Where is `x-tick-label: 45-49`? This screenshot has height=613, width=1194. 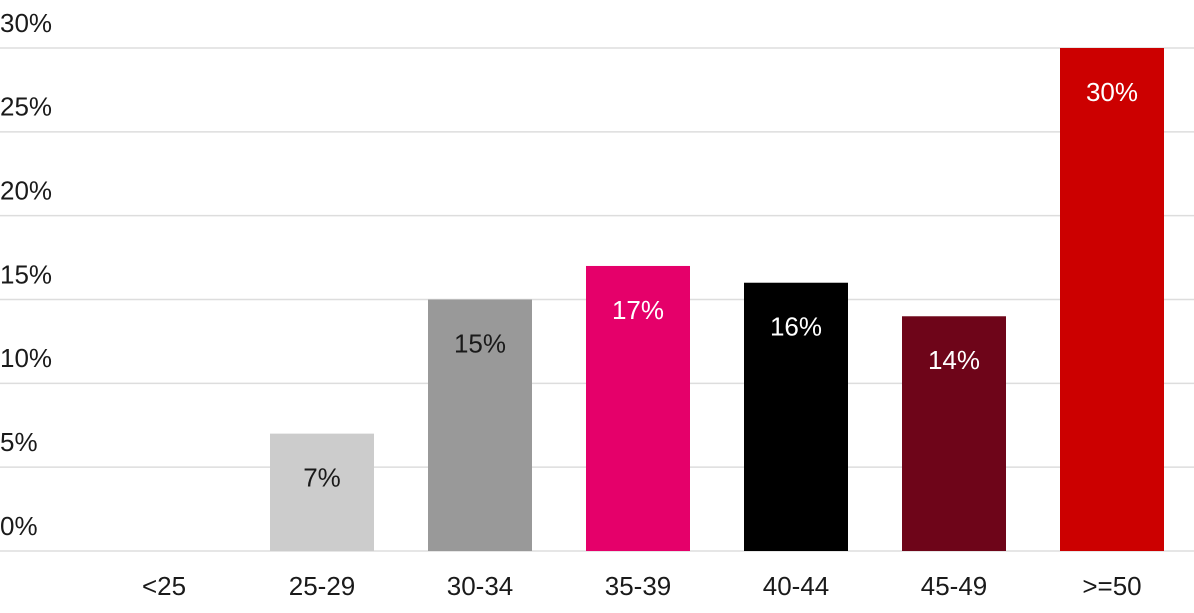 x-tick-label: 45-49 is located at coordinates (954, 586).